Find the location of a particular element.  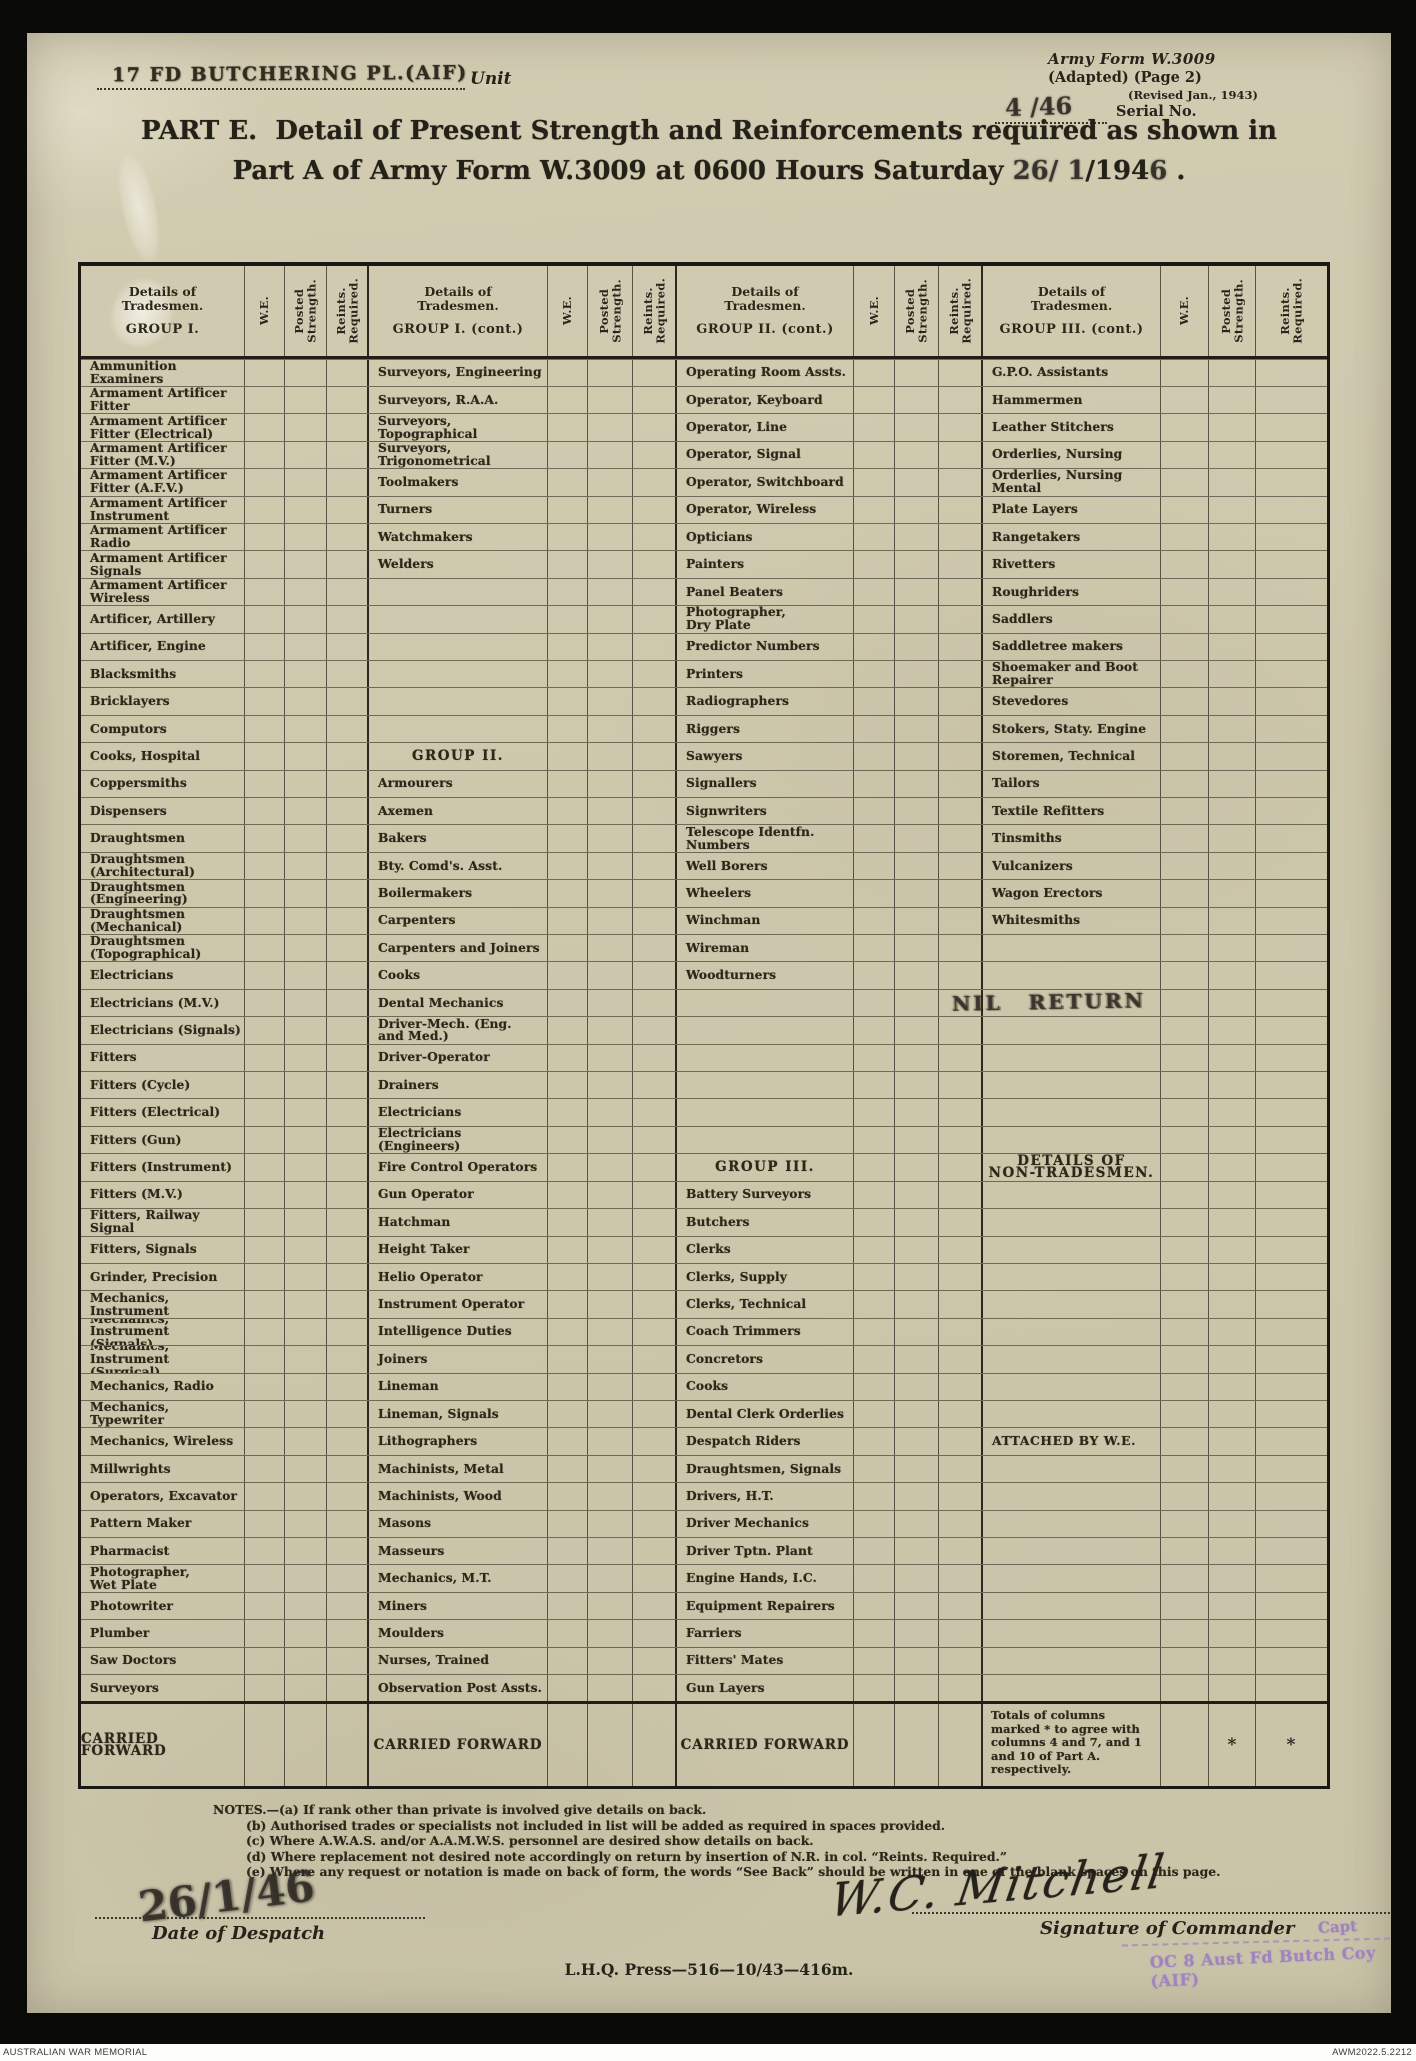

trade-cell: Operator, Wireless is located at coordinates (764, 509).